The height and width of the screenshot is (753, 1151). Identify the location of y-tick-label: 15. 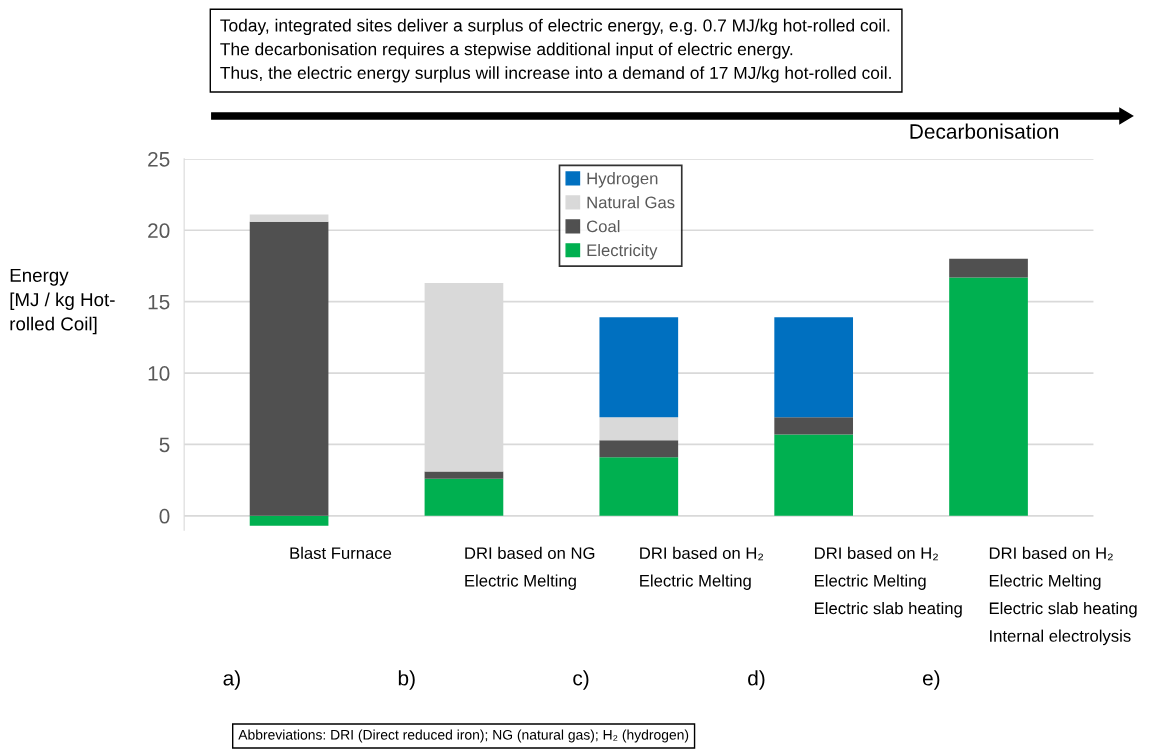
(159, 302).